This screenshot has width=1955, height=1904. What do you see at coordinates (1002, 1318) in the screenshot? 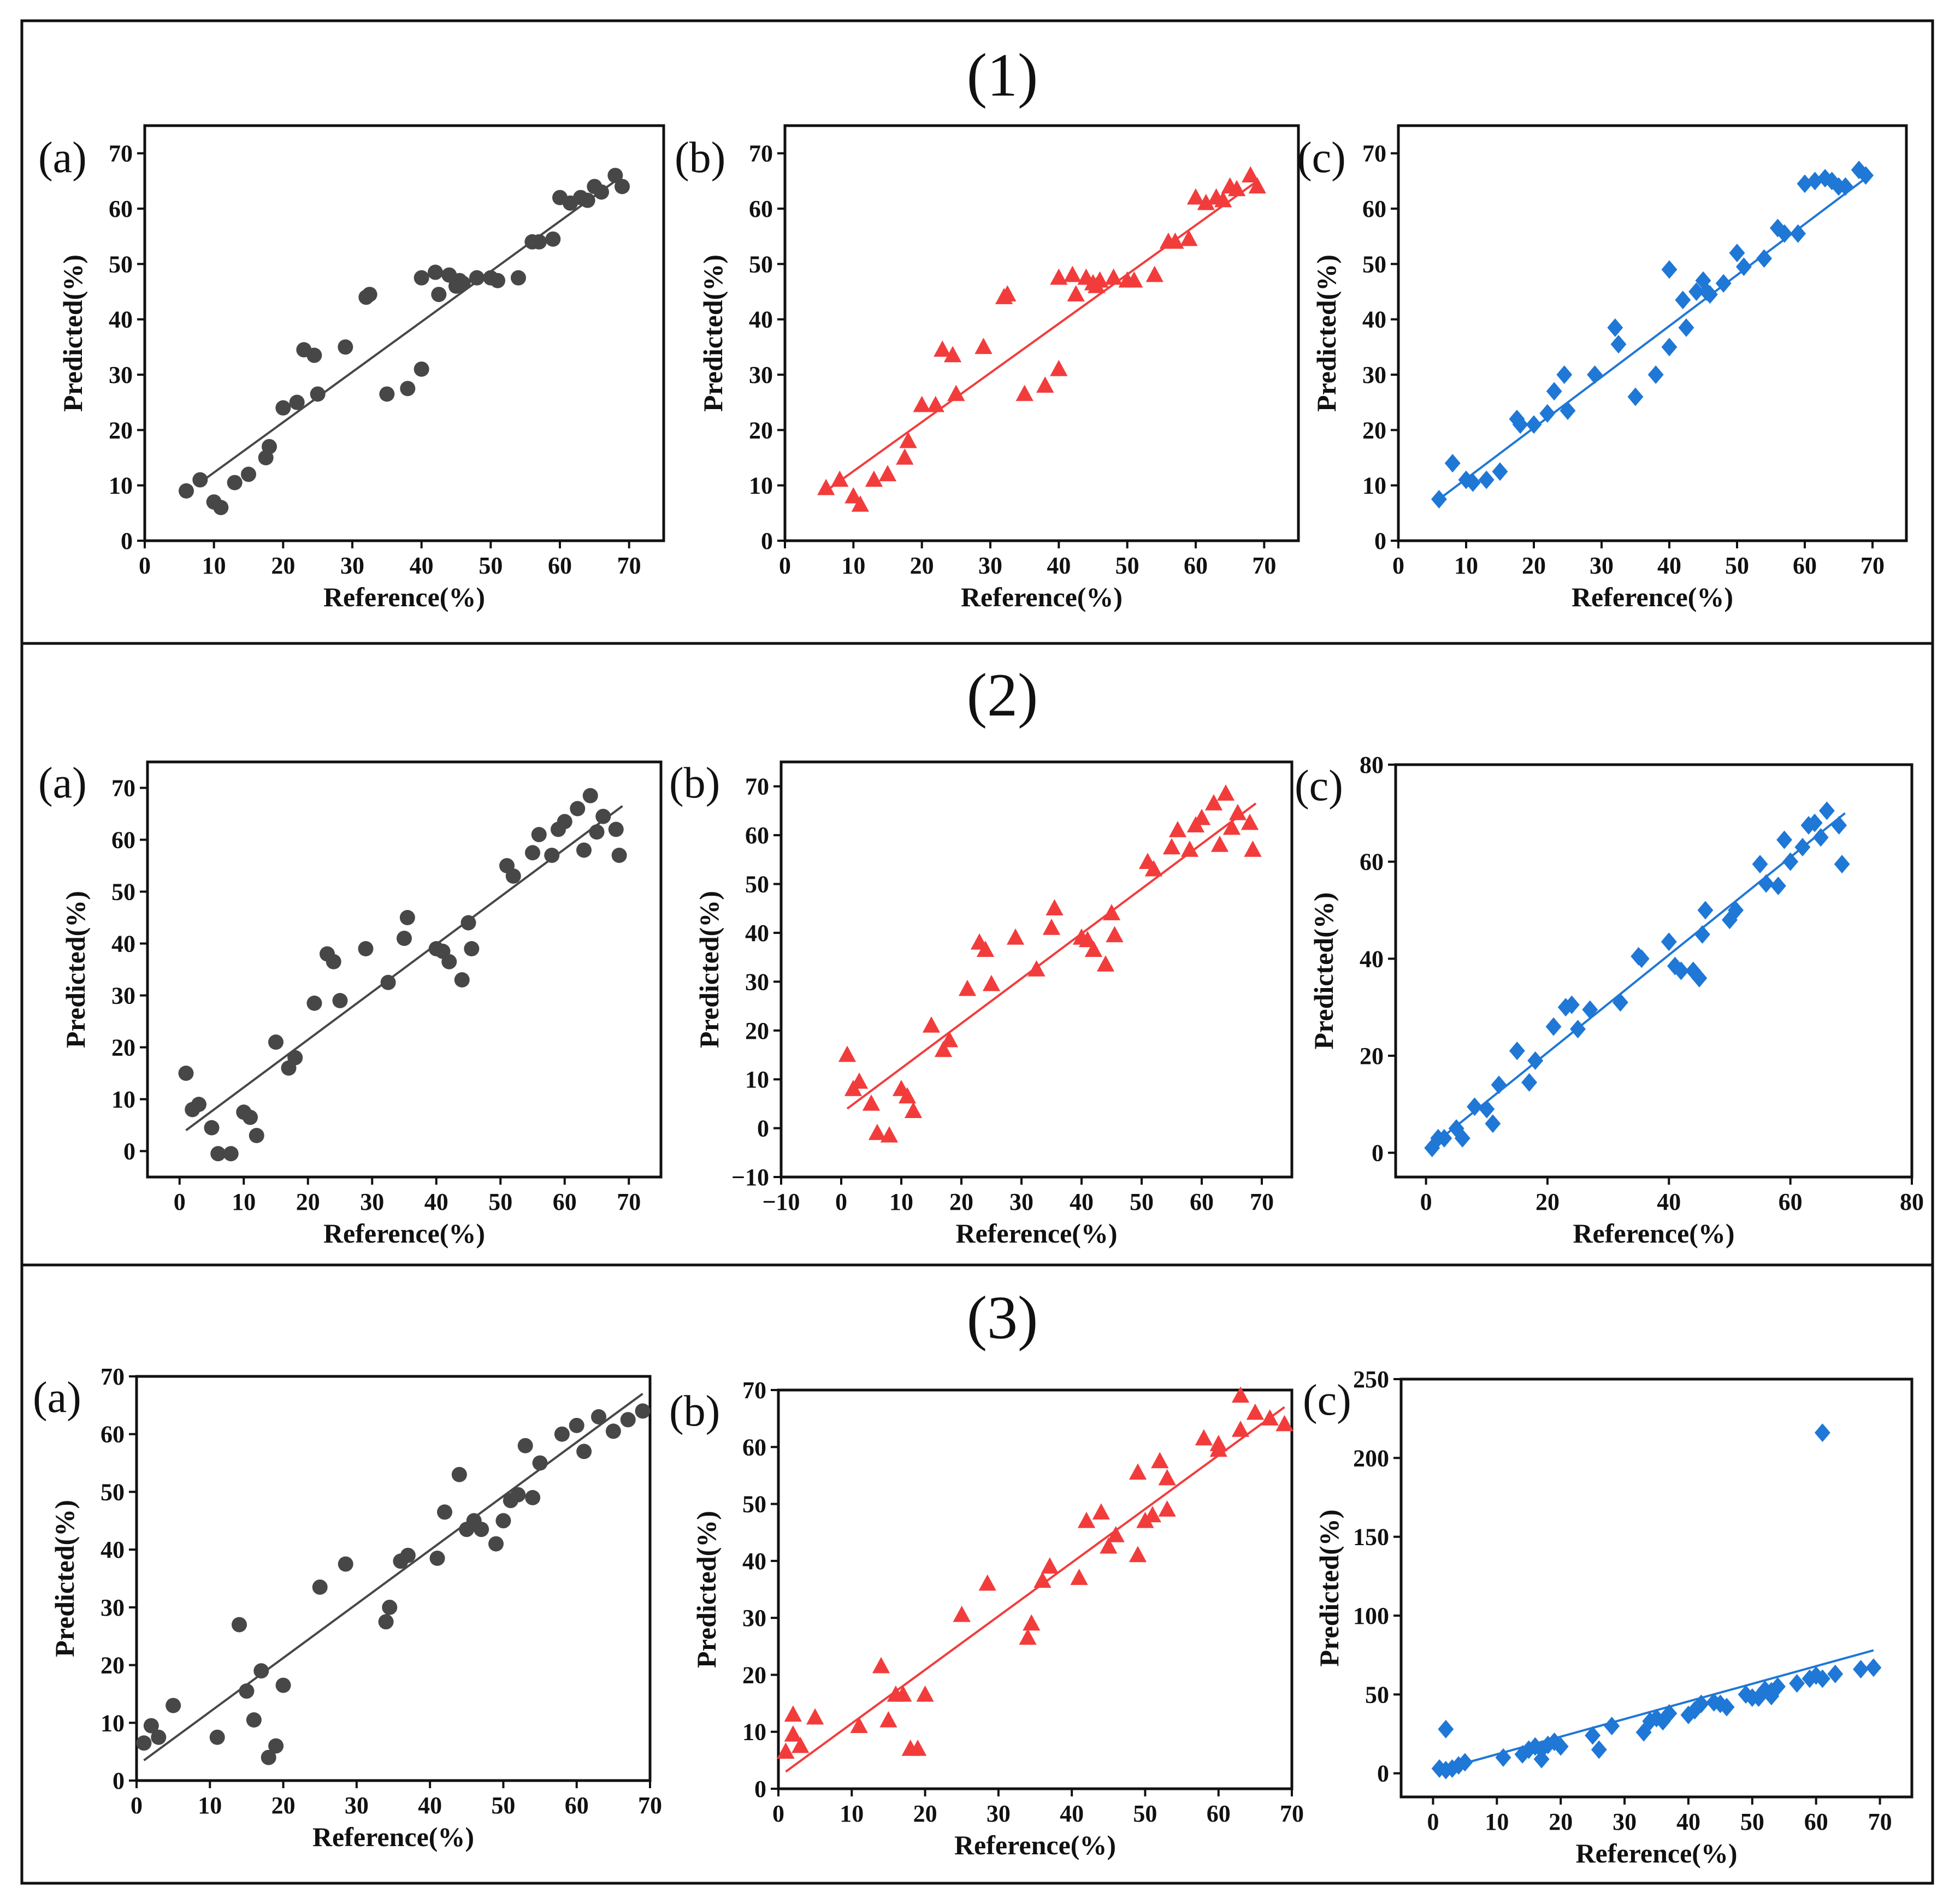
I see `section-title-3: (3)` at bounding box center [1002, 1318].